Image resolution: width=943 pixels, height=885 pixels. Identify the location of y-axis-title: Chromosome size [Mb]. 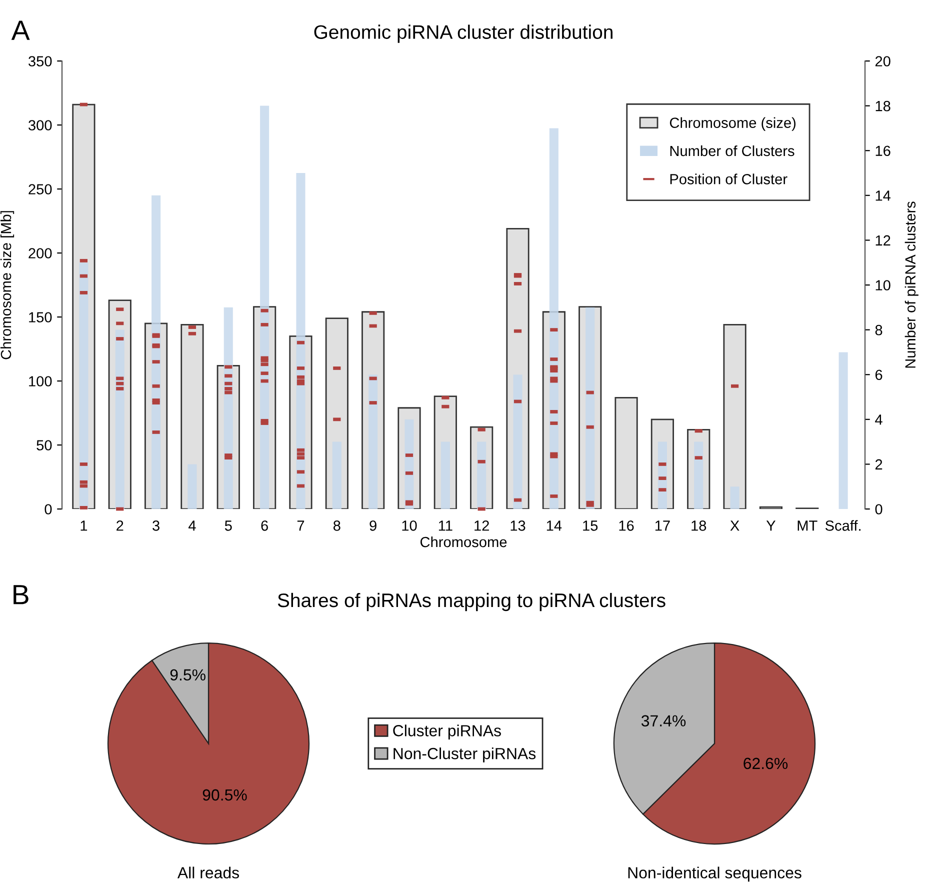
(7, 285).